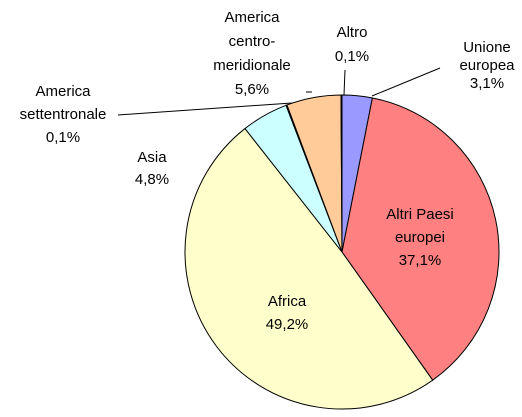 Image resolution: width=522 pixels, height=417 pixels. I want to click on value-label: 37,1%, so click(420, 260).